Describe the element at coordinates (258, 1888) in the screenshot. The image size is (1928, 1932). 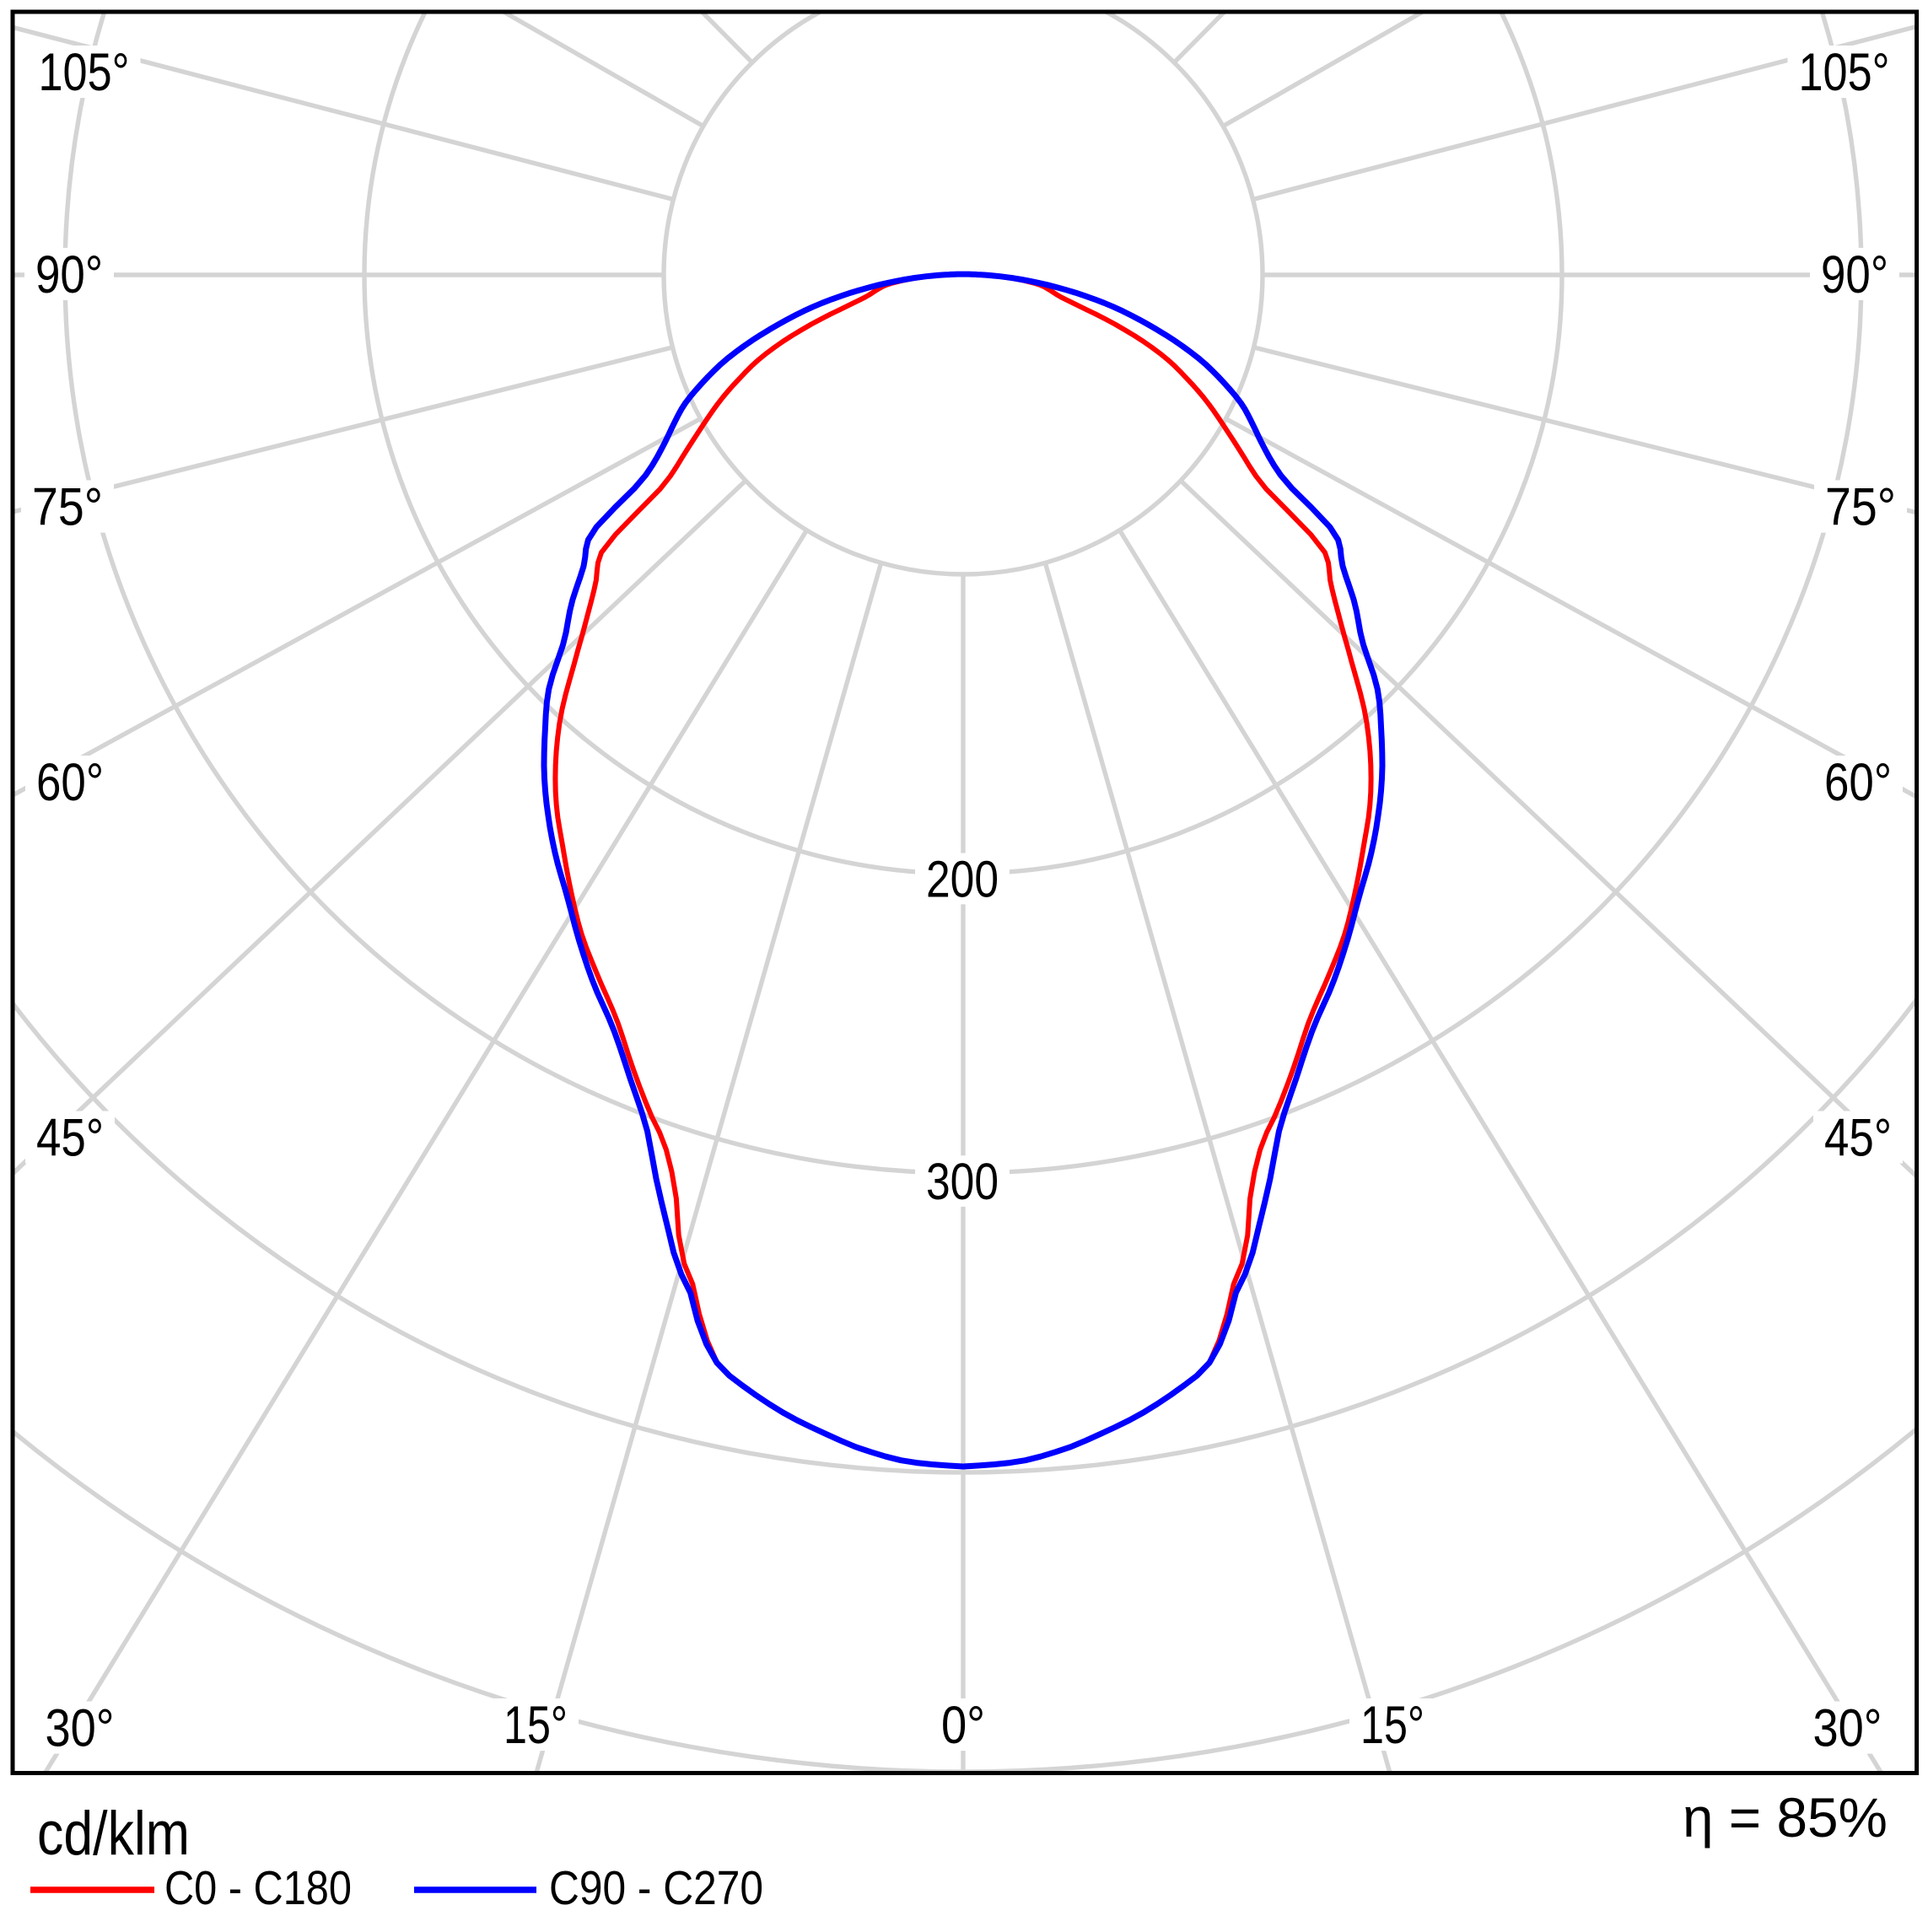
I see `svg-text: C0 - C180` at that location.